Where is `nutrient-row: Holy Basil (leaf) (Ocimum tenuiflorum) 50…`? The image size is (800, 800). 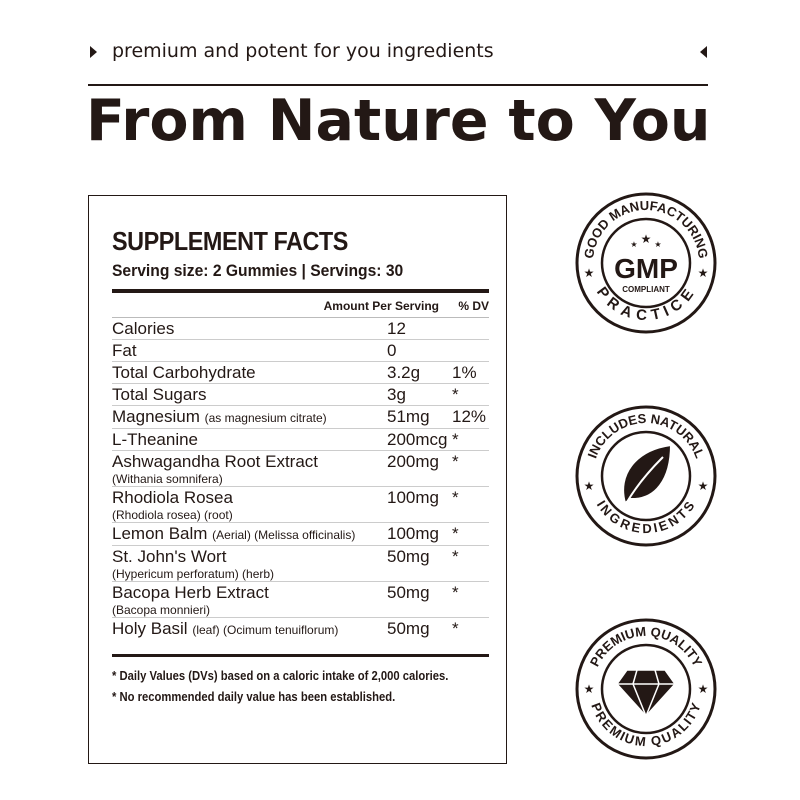 nutrient-row: Holy Basil (leaf) (Ocimum tenuiflorum) 50… is located at coordinates (300, 629).